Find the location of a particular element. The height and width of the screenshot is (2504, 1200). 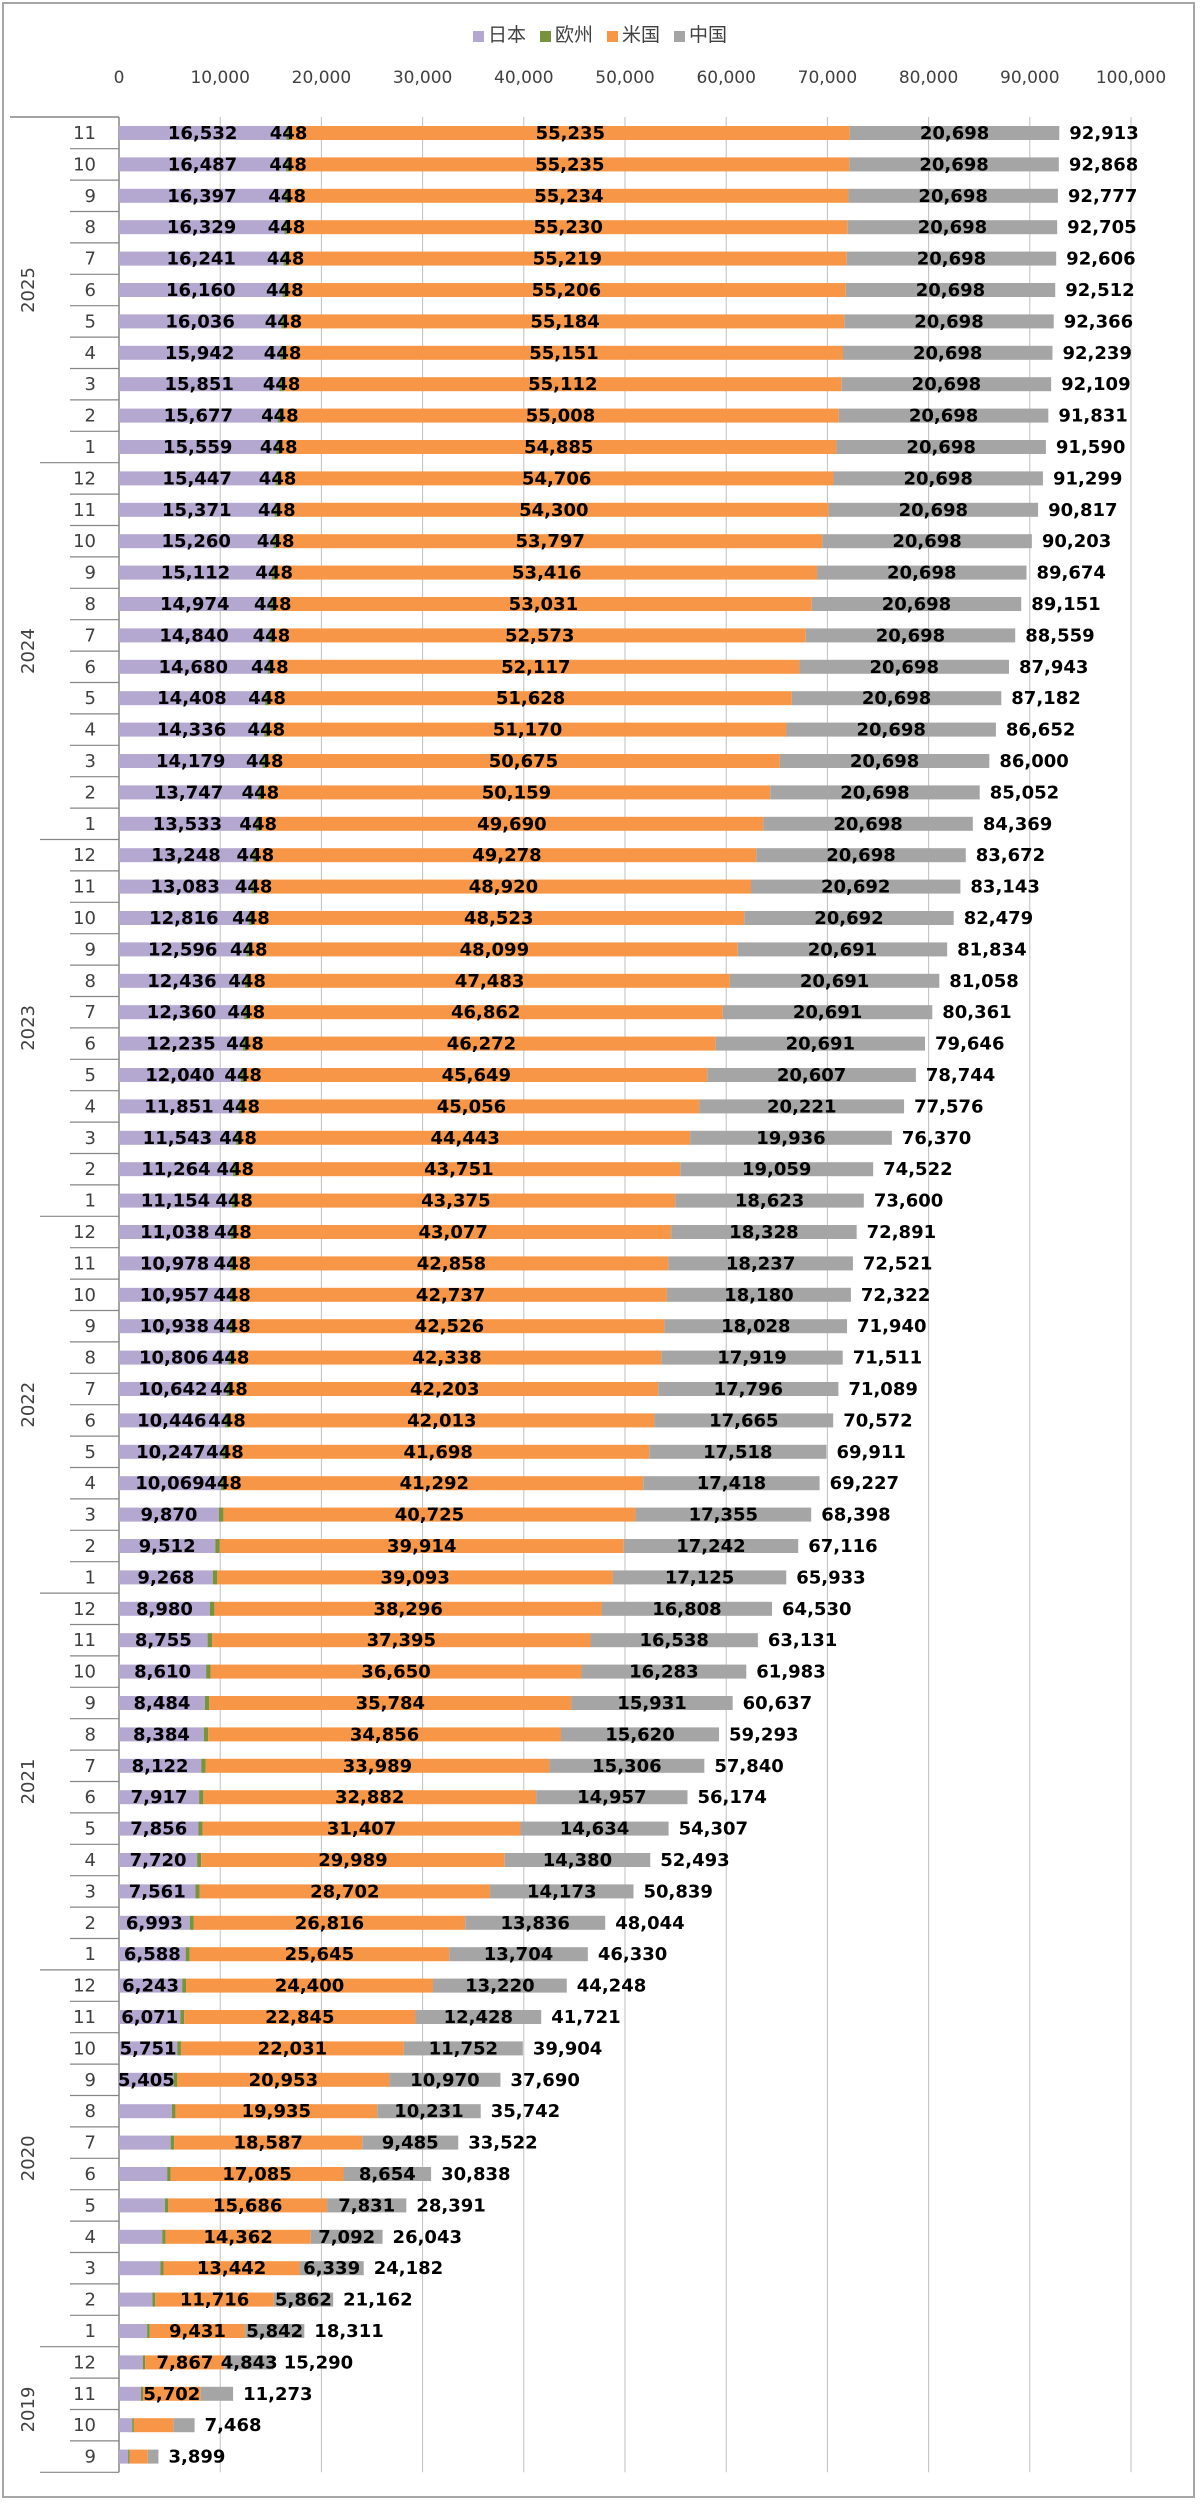

data-label: 55,008 is located at coordinates (560, 416).